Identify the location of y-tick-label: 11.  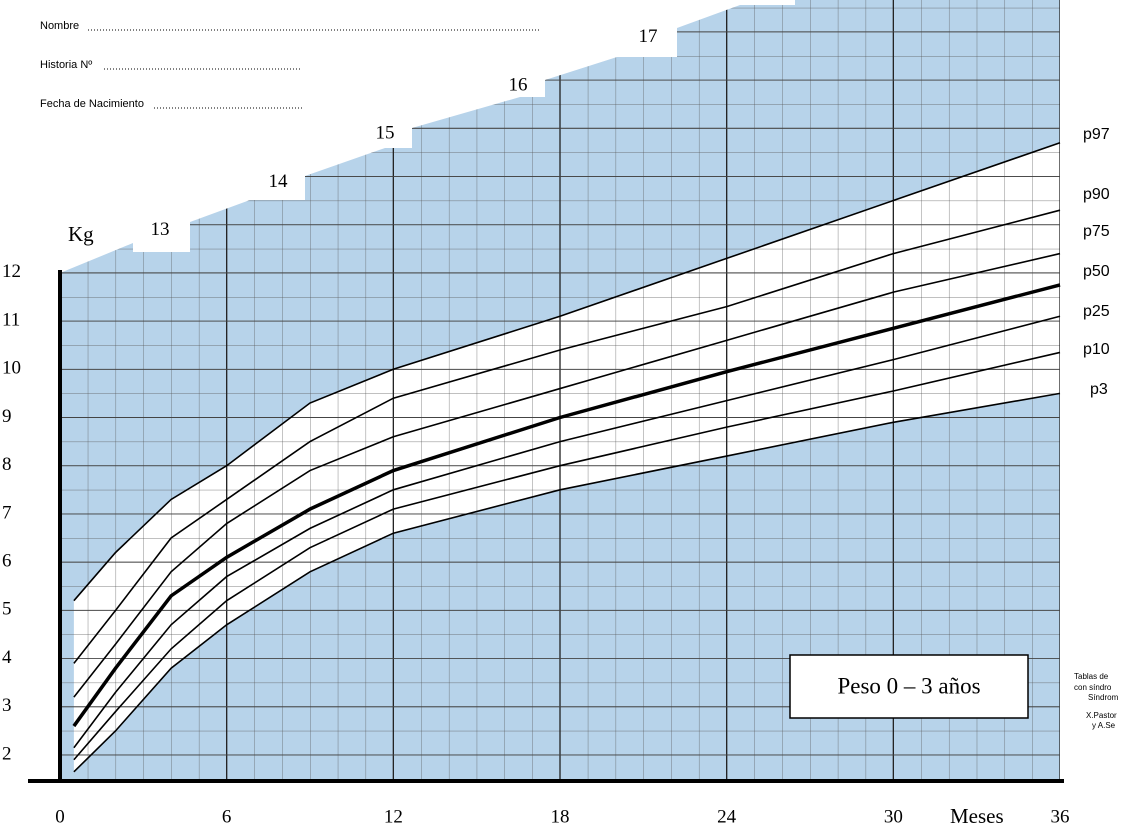
(11, 319).